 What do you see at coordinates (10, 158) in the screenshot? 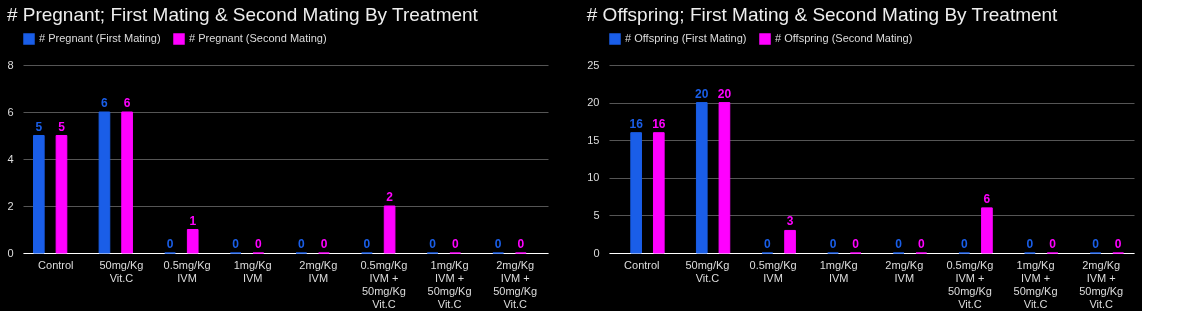
I see `y-tick-label: 4` at bounding box center [10, 158].